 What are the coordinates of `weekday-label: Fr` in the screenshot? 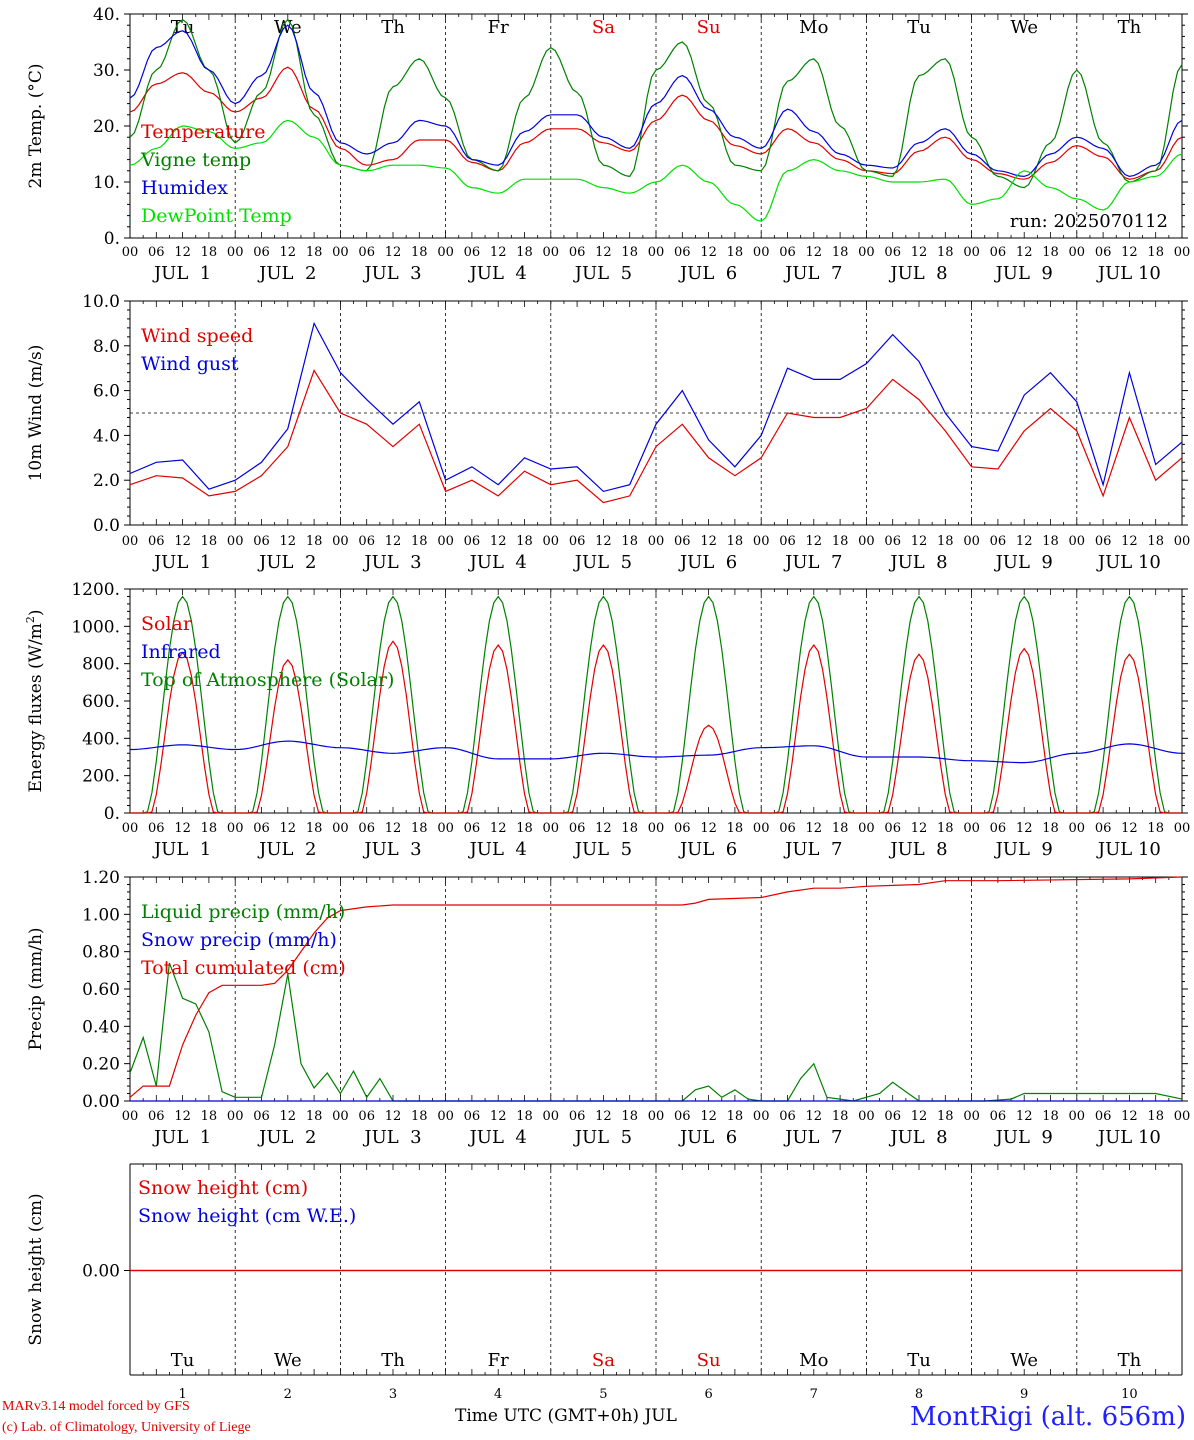 It's located at (498, 27).